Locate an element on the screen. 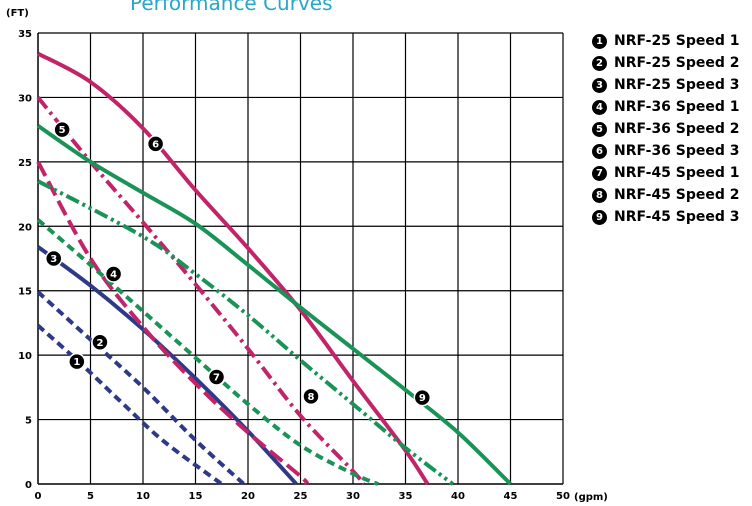  y-axis-unit-label: (FT) is located at coordinates (17, 13).